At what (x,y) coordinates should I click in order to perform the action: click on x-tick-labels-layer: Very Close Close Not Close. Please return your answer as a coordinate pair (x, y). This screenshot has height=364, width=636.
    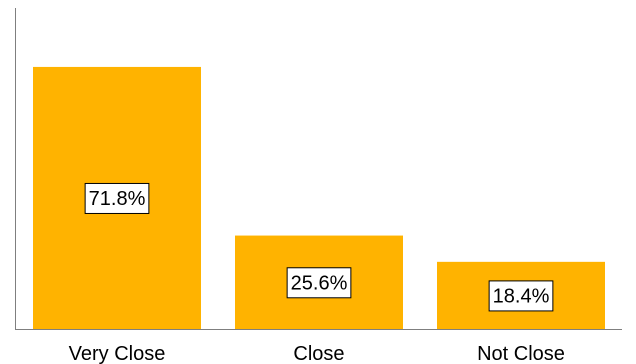
    Looking at the image, I should click on (317, 353).